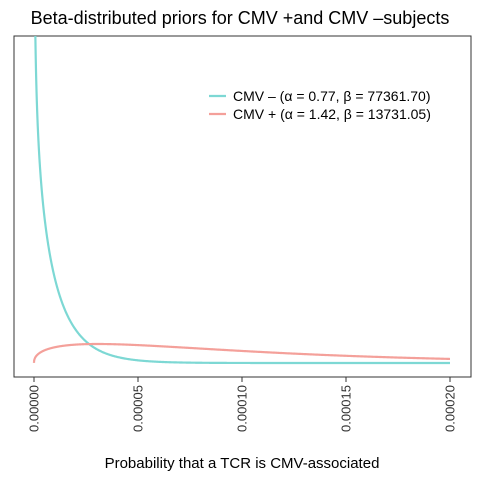 The image size is (480, 480). What do you see at coordinates (138, 408) in the screenshot?
I see `x-tick-label: 0.00005` at bounding box center [138, 408].